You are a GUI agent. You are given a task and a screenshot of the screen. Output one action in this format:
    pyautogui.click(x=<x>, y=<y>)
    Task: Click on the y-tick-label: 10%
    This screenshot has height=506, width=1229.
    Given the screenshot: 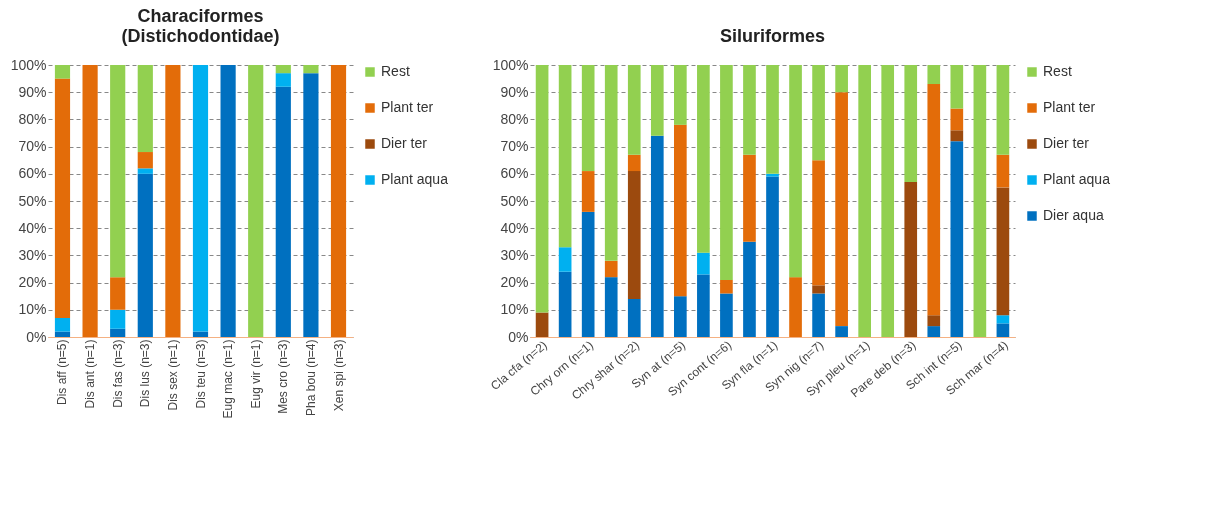 What is the action you would take?
    pyautogui.click(x=514, y=309)
    